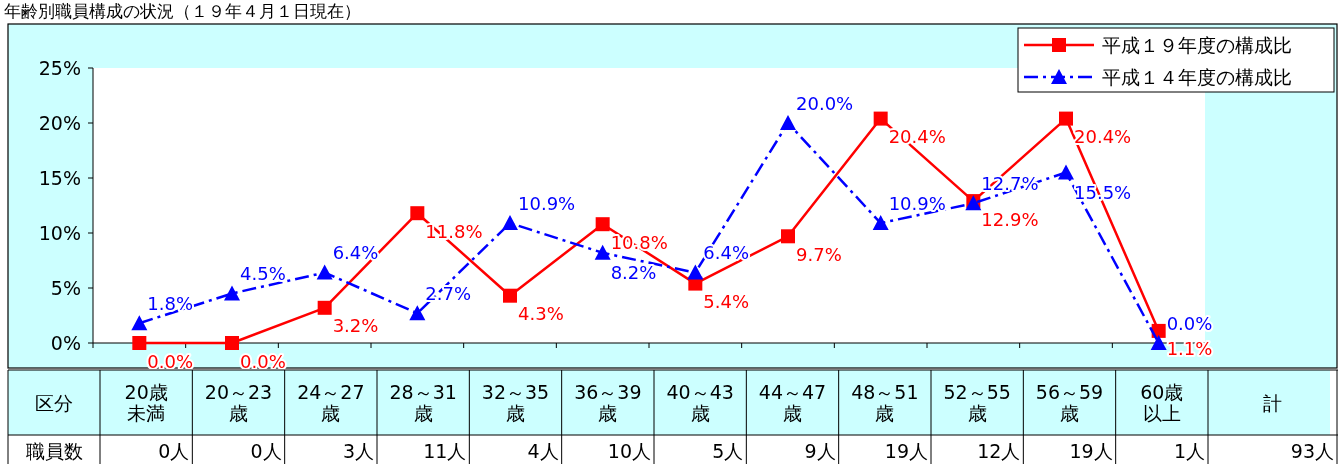 Image resolution: width=1338 pixels, height=464 pixels. What do you see at coordinates (977, 402) in the screenshot?
I see `x-tick-label: 52～55歳` at bounding box center [977, 402].